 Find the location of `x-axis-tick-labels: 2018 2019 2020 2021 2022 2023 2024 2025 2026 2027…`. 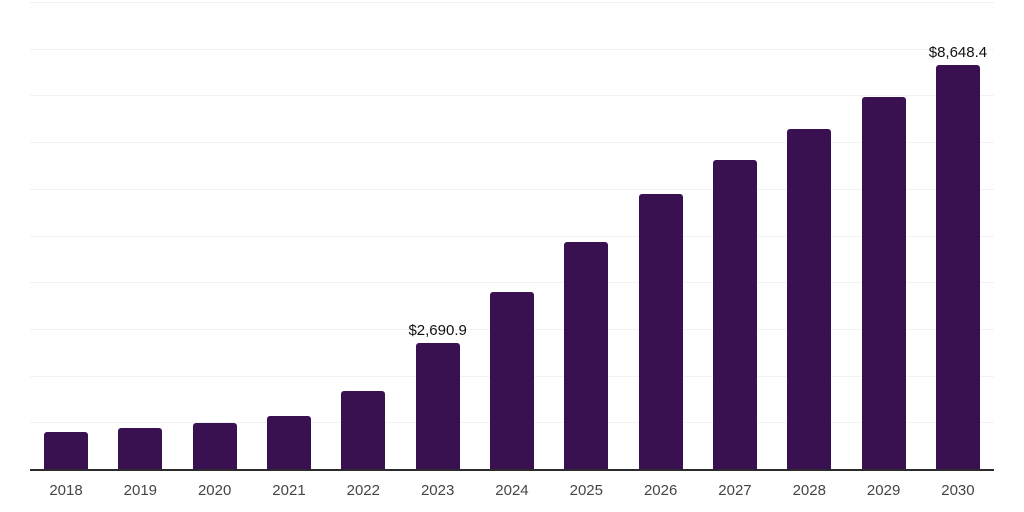

x-axis-tick-labels: 2018 2019 2020 2021 2022 2023 2024 2025 2026 2027… is located at coordinates (512, 491).